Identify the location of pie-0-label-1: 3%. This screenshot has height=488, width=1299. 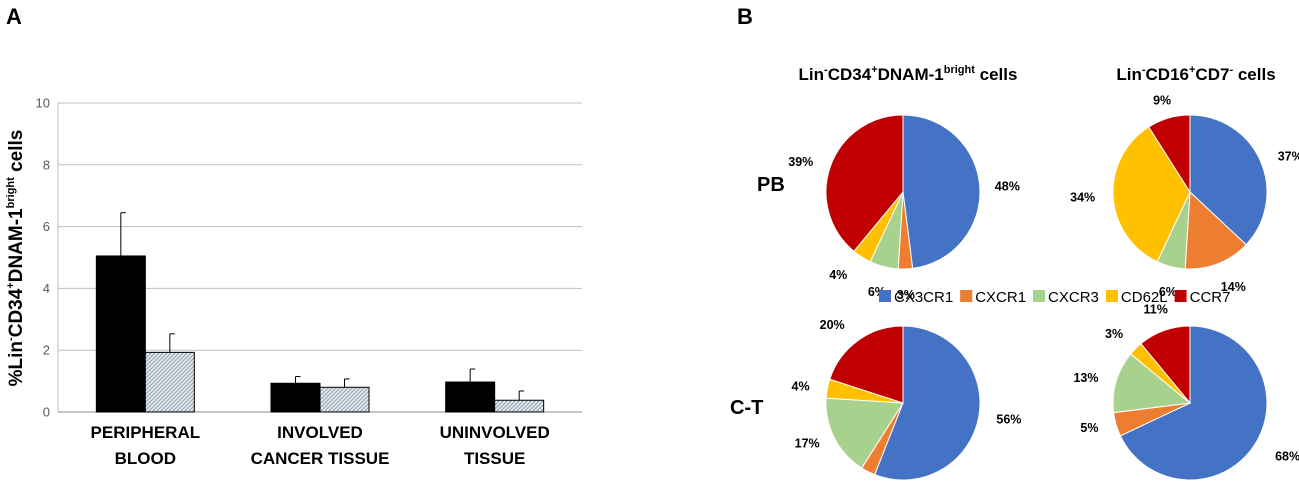
(906, 295).